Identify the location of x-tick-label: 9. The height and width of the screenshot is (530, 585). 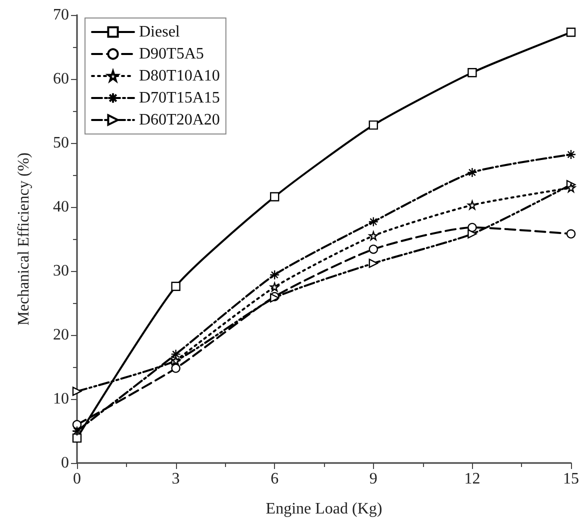
(373, 479).